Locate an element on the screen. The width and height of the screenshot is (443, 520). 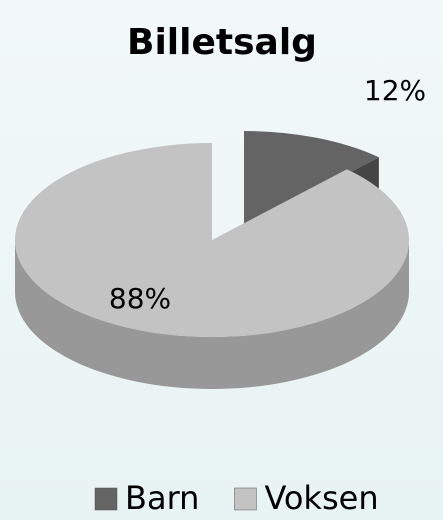
chart-title: Billetsalg is located at coordinates (222, 42).